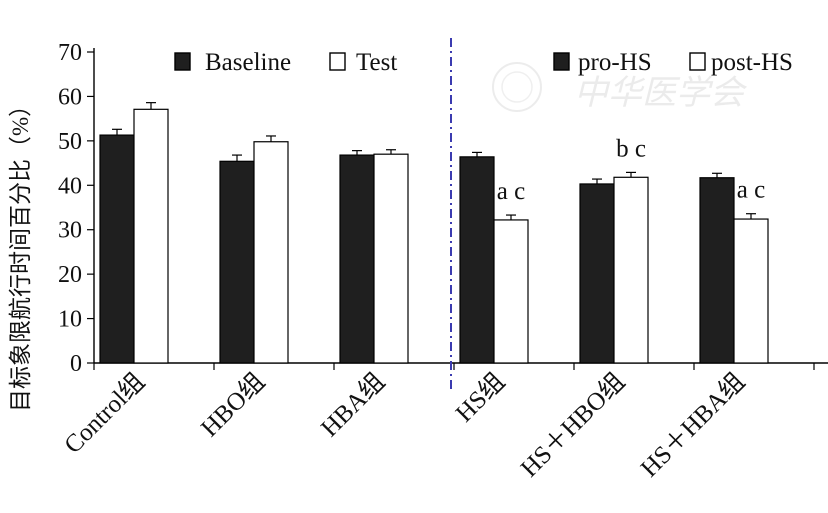  What do you see at coordinates (661, 93) in the screenshot?
I see `watermark-text: 中华医学会` at bounding box center [661, 93].